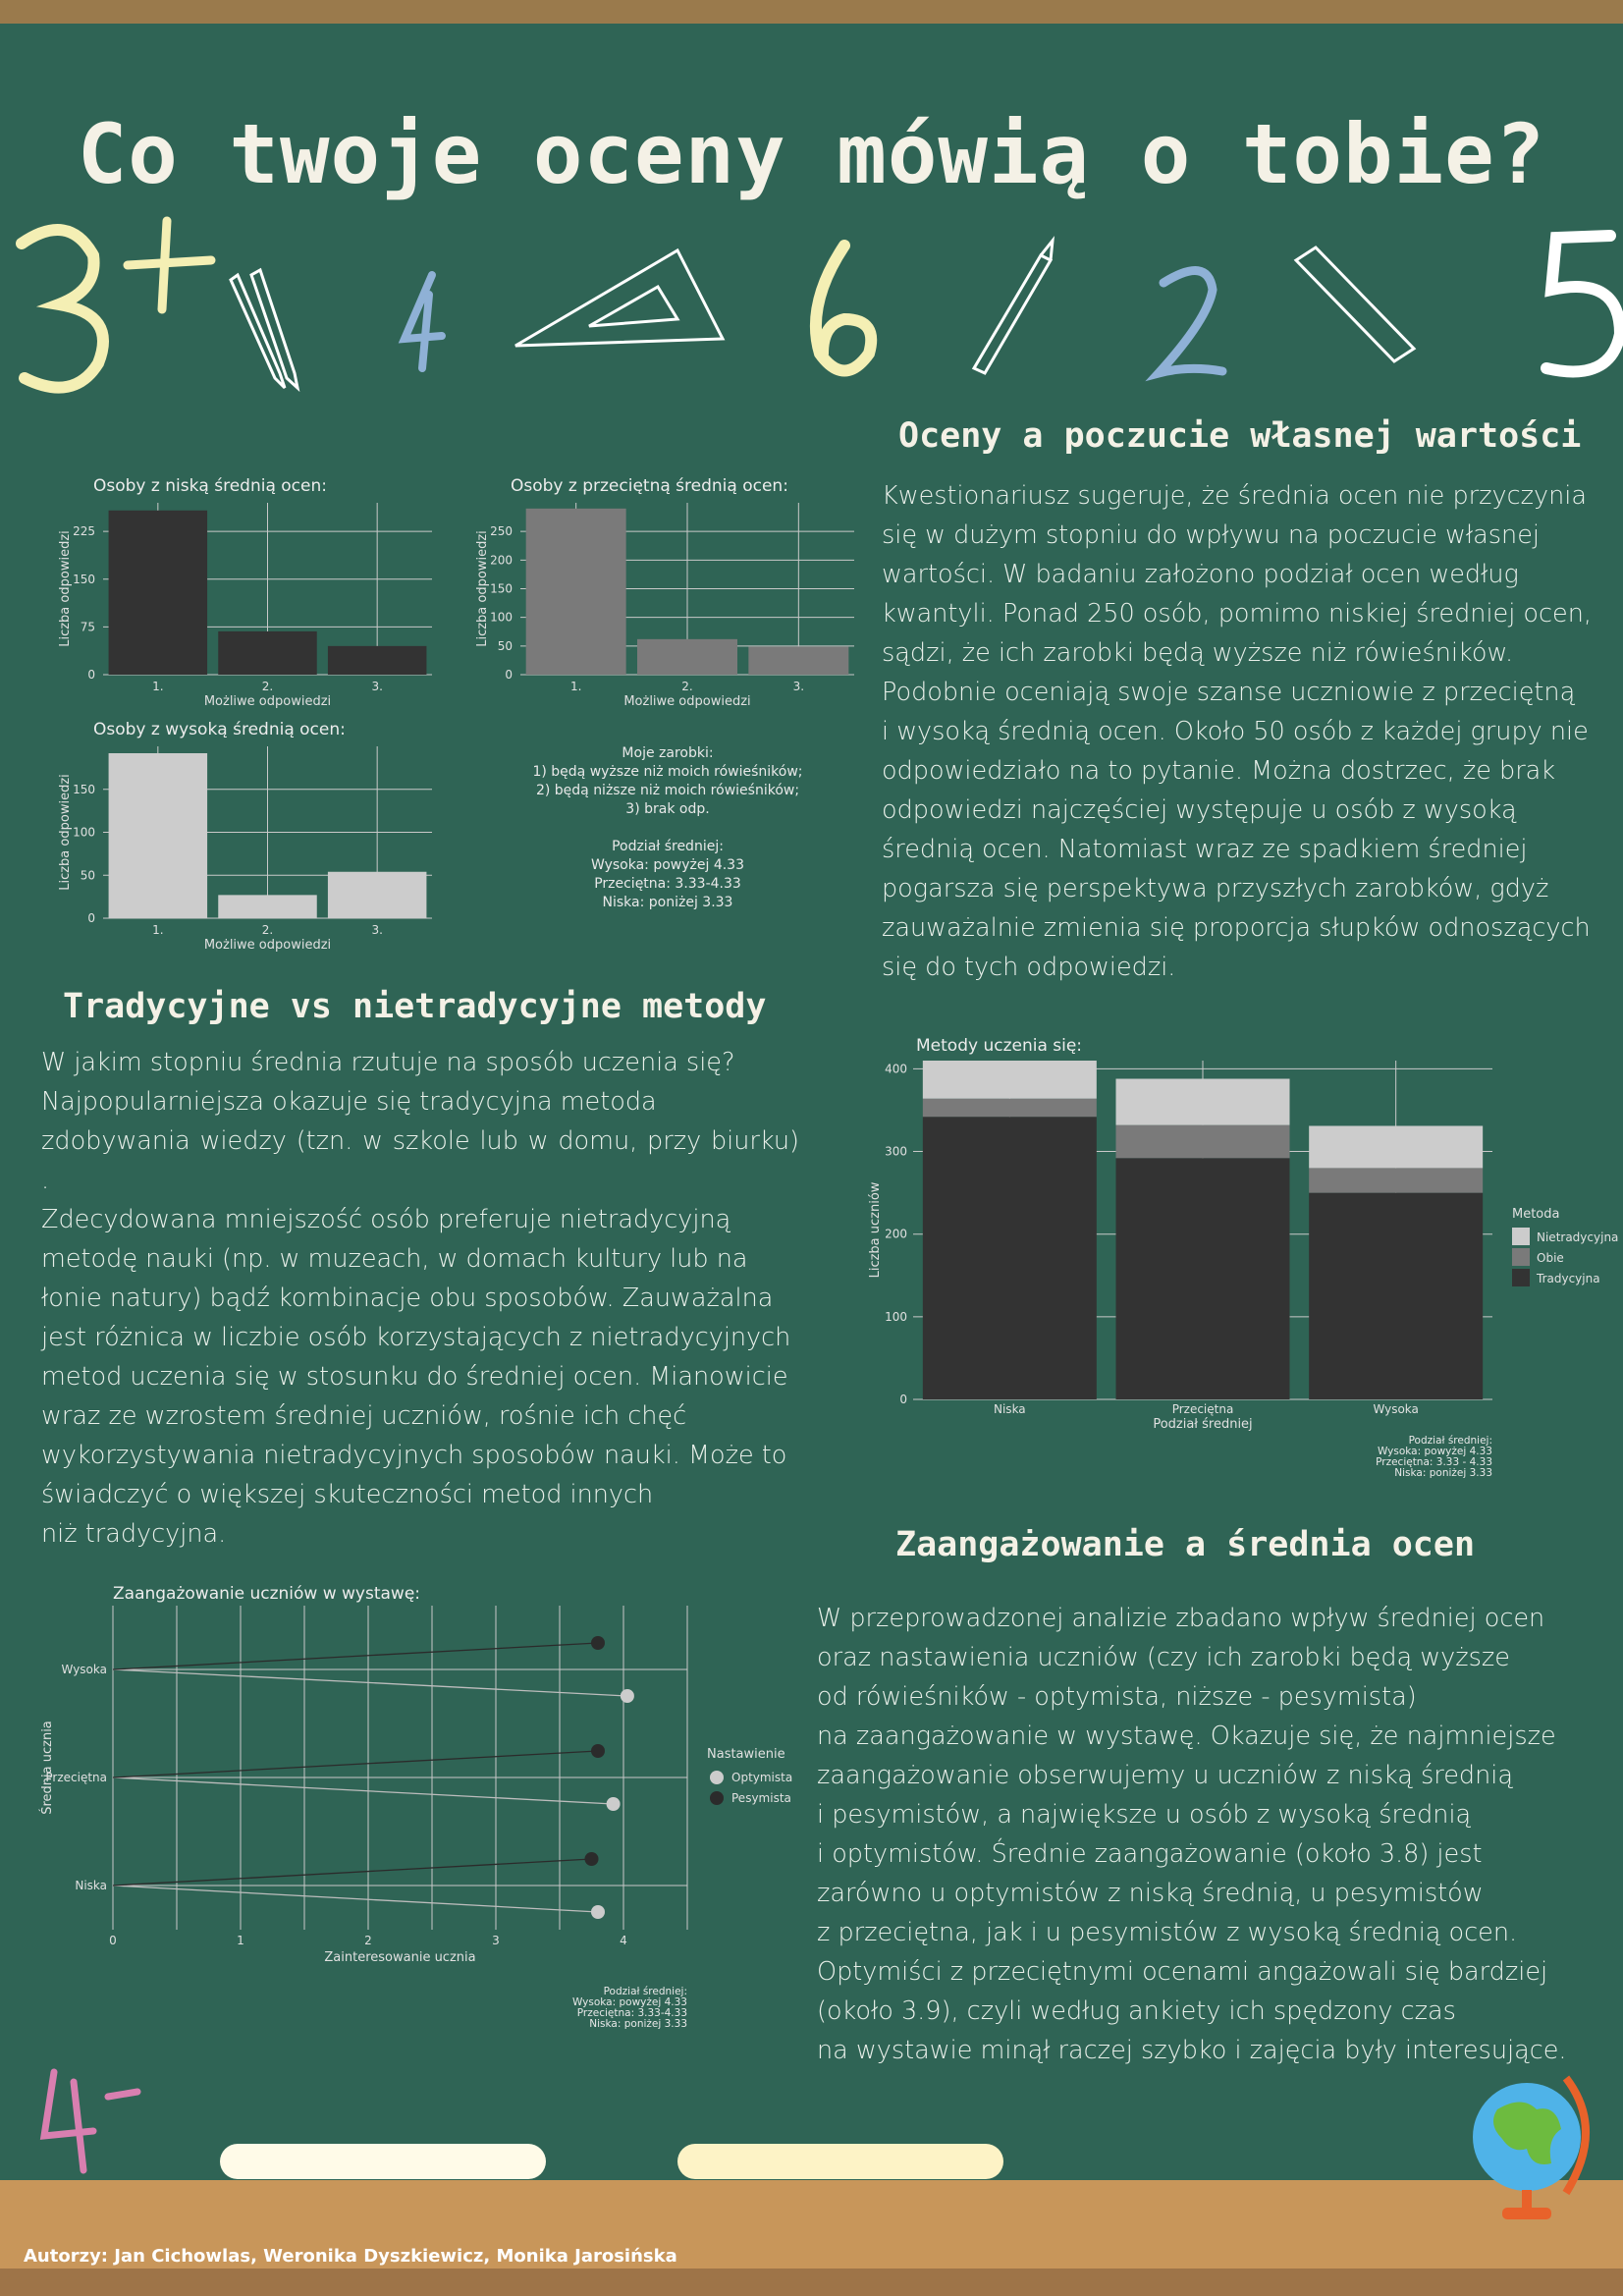 This screenshot has width=1623, height=2296. I want to click on x-axis-label: Podział średniej, so click(1202, 1424).